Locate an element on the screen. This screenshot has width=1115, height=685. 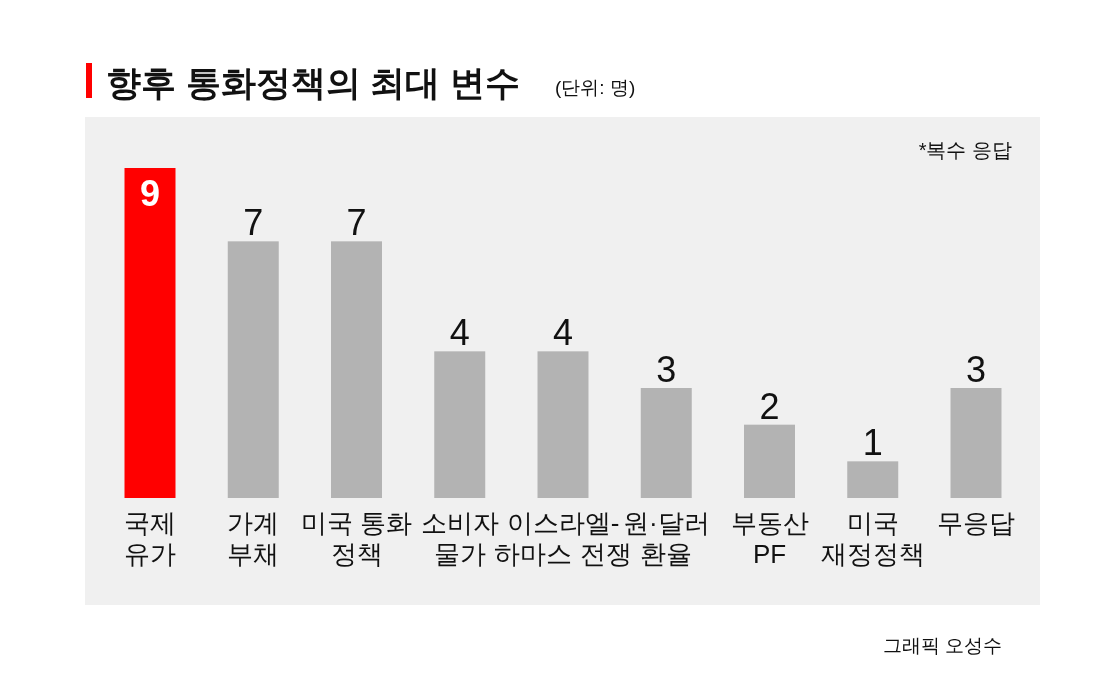
x-tick-label: 미국 재정정책 is located at coordinates (872, 538).